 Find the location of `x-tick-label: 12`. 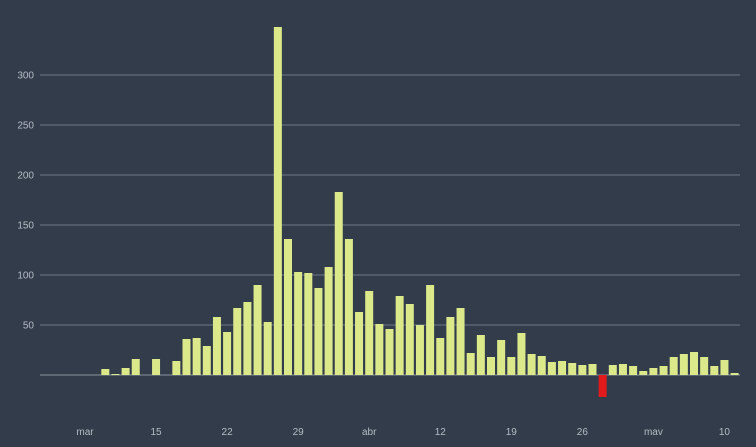

x-tick-label: 12 is located at coordinates (441, 432).